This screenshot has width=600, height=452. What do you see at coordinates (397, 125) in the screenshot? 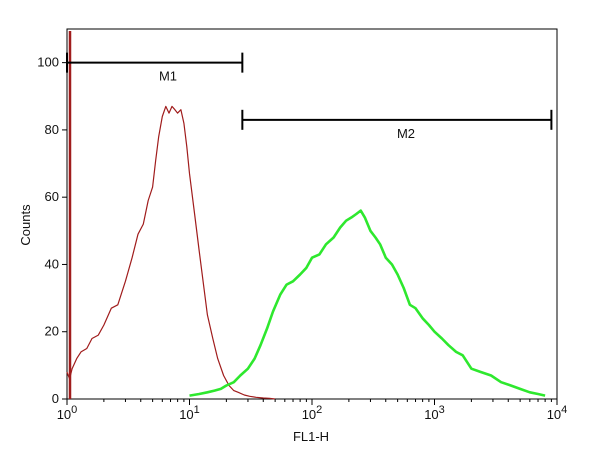
I see `marker-gate-m2: M2` at bounding box center [397, 125].